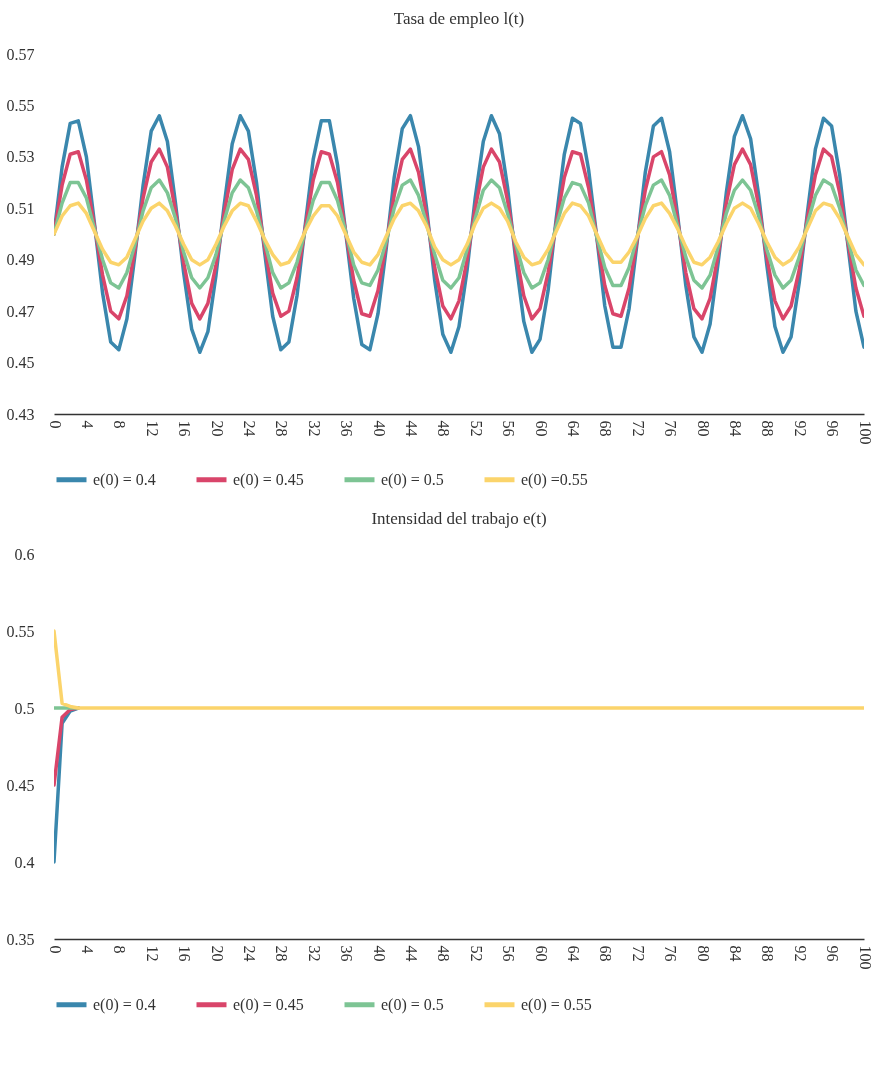  Describe the element at coordinates (556, 1004) in the screenshot. I see `legend-label: e(0) = 0.55` at that location.